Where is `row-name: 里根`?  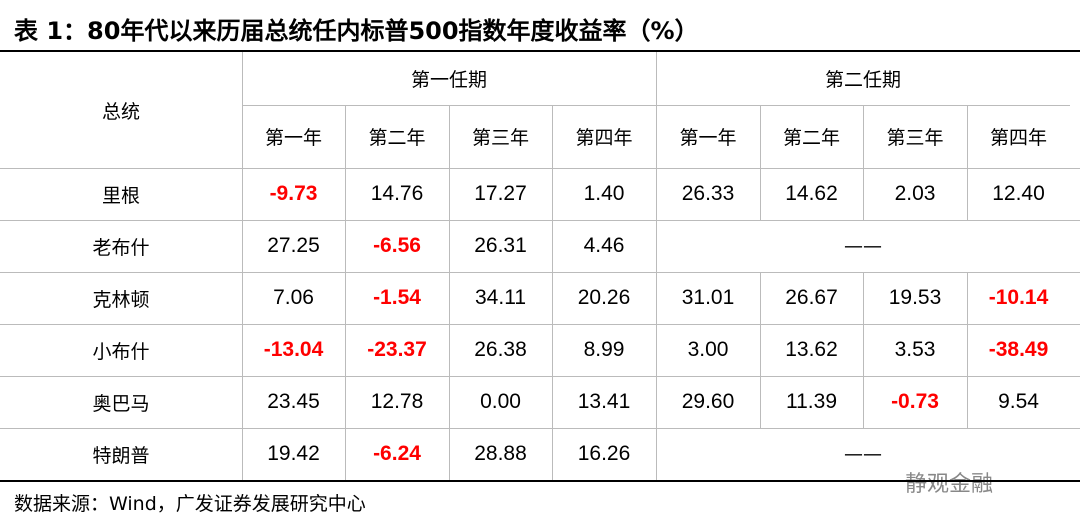
row-name: 里根 is located at coordinates (120, 195).